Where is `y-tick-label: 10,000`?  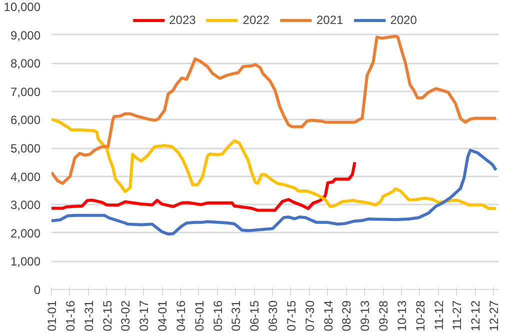 y-tick-label: 10,000 is located at coordinates (22, 7).